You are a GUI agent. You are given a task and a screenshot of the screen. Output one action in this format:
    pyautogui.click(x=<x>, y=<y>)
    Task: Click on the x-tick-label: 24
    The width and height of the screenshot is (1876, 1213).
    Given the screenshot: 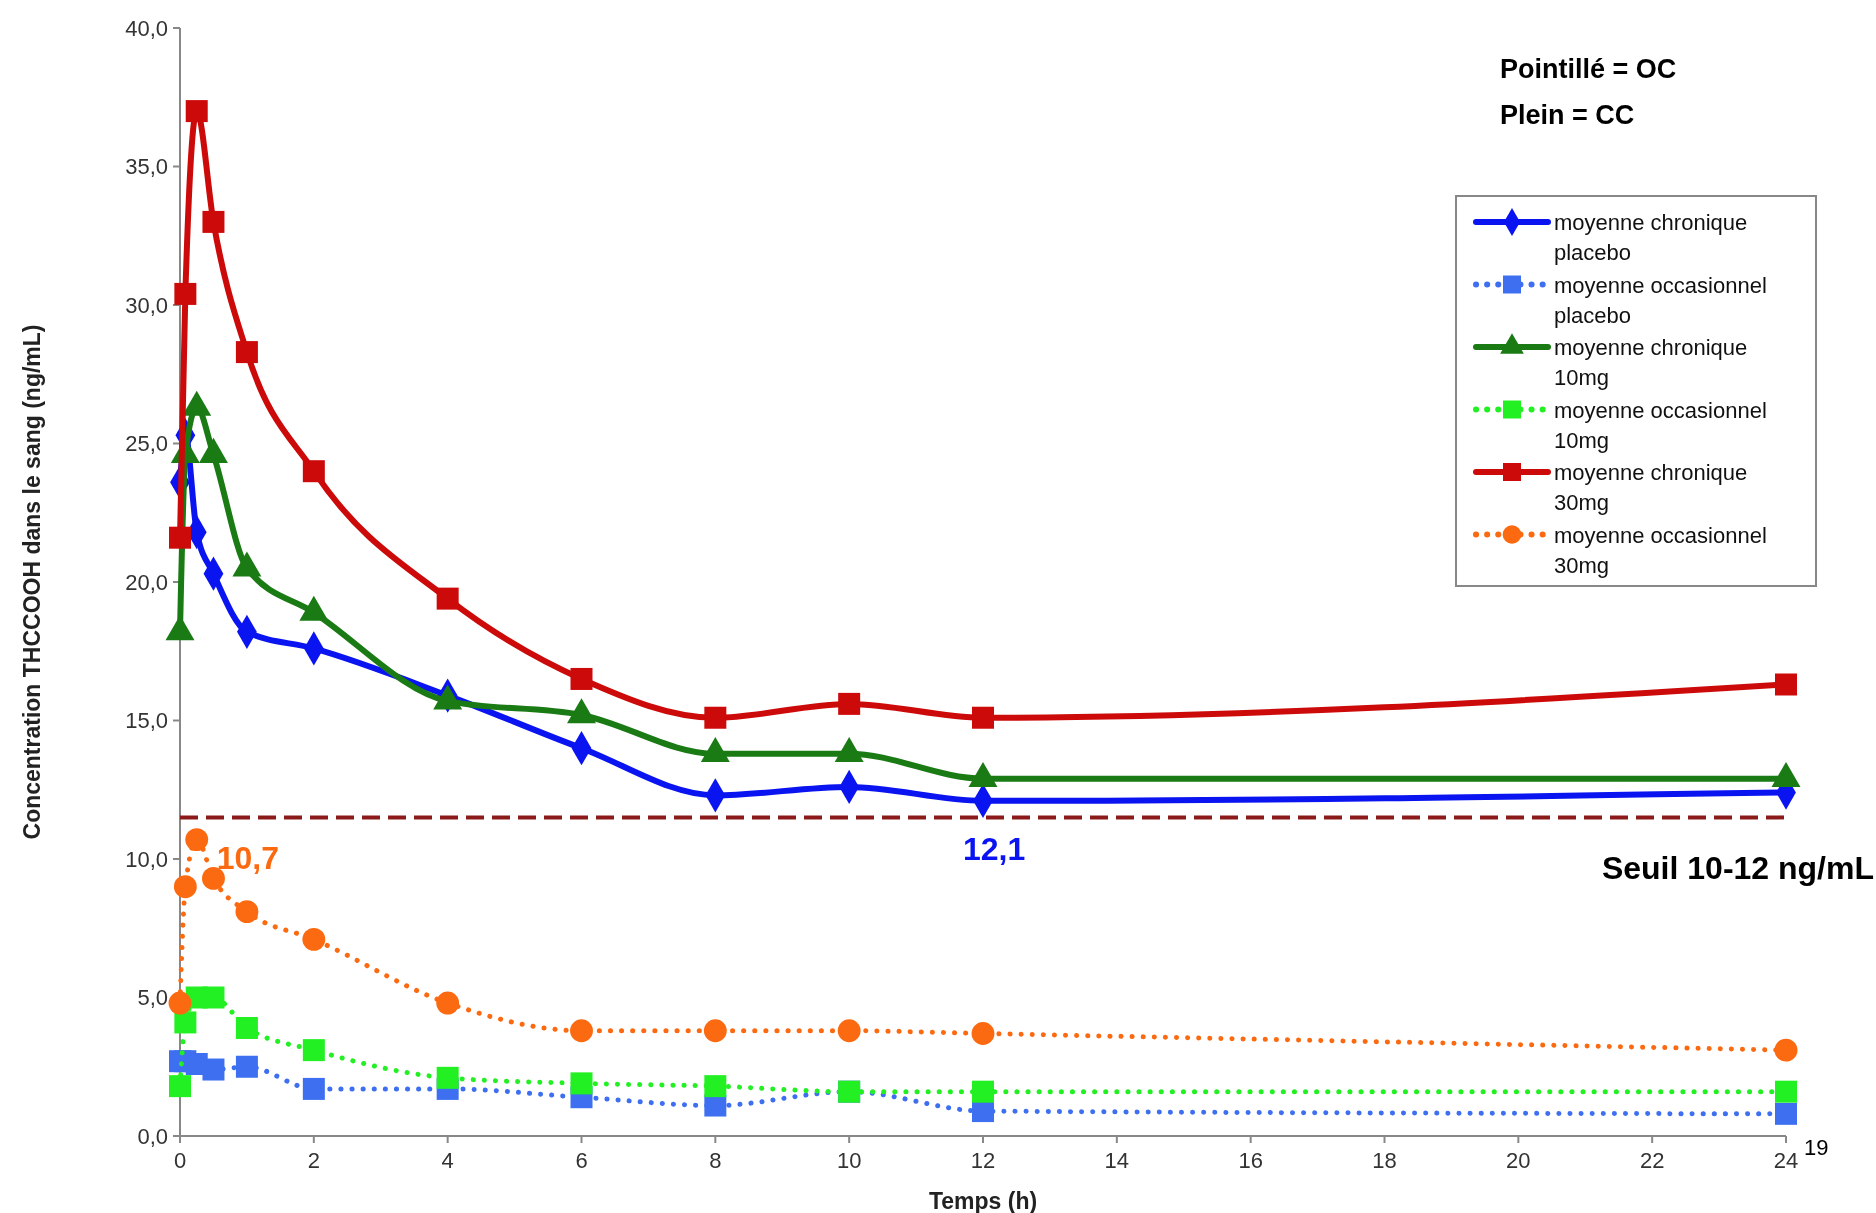 What is the action you would take?
    pyautogui.click(x=1786, y=1160)
    